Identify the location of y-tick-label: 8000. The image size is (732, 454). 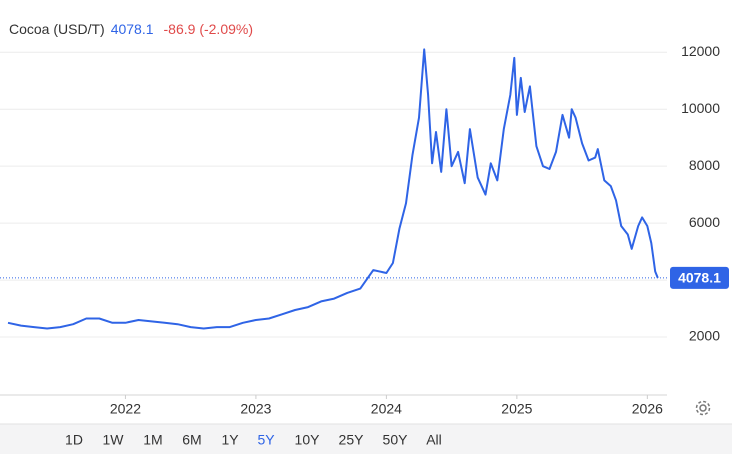
(704, 165).